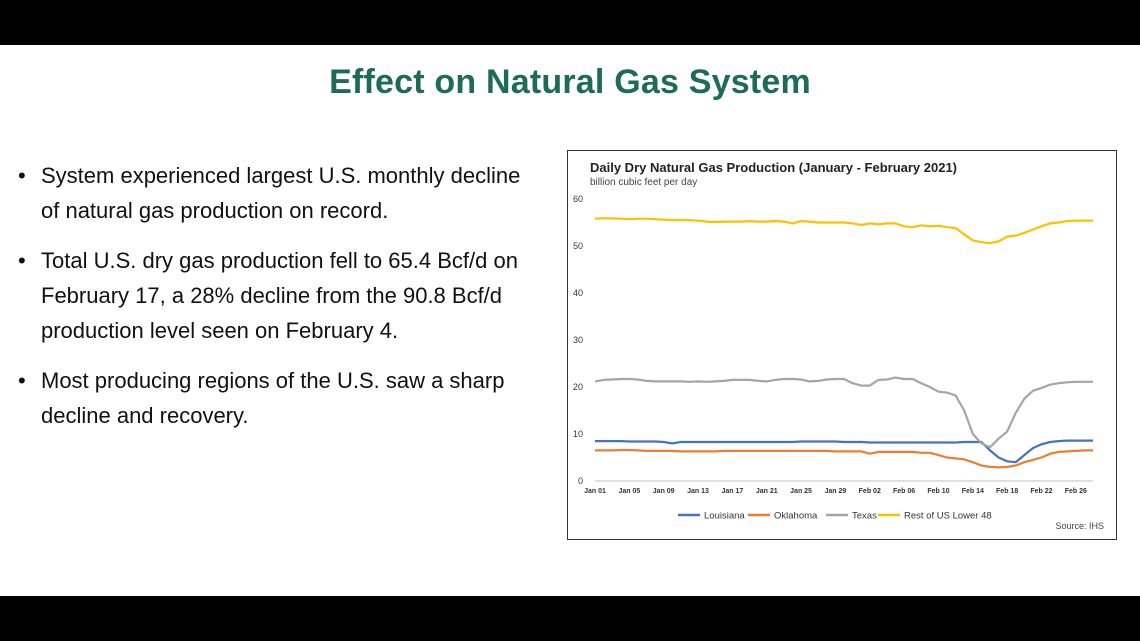  What do you see at coordinates (948, 516) in the screenshot?
I see `legend-label: Rest of US Lower 48` at bounding box center [948, 516].